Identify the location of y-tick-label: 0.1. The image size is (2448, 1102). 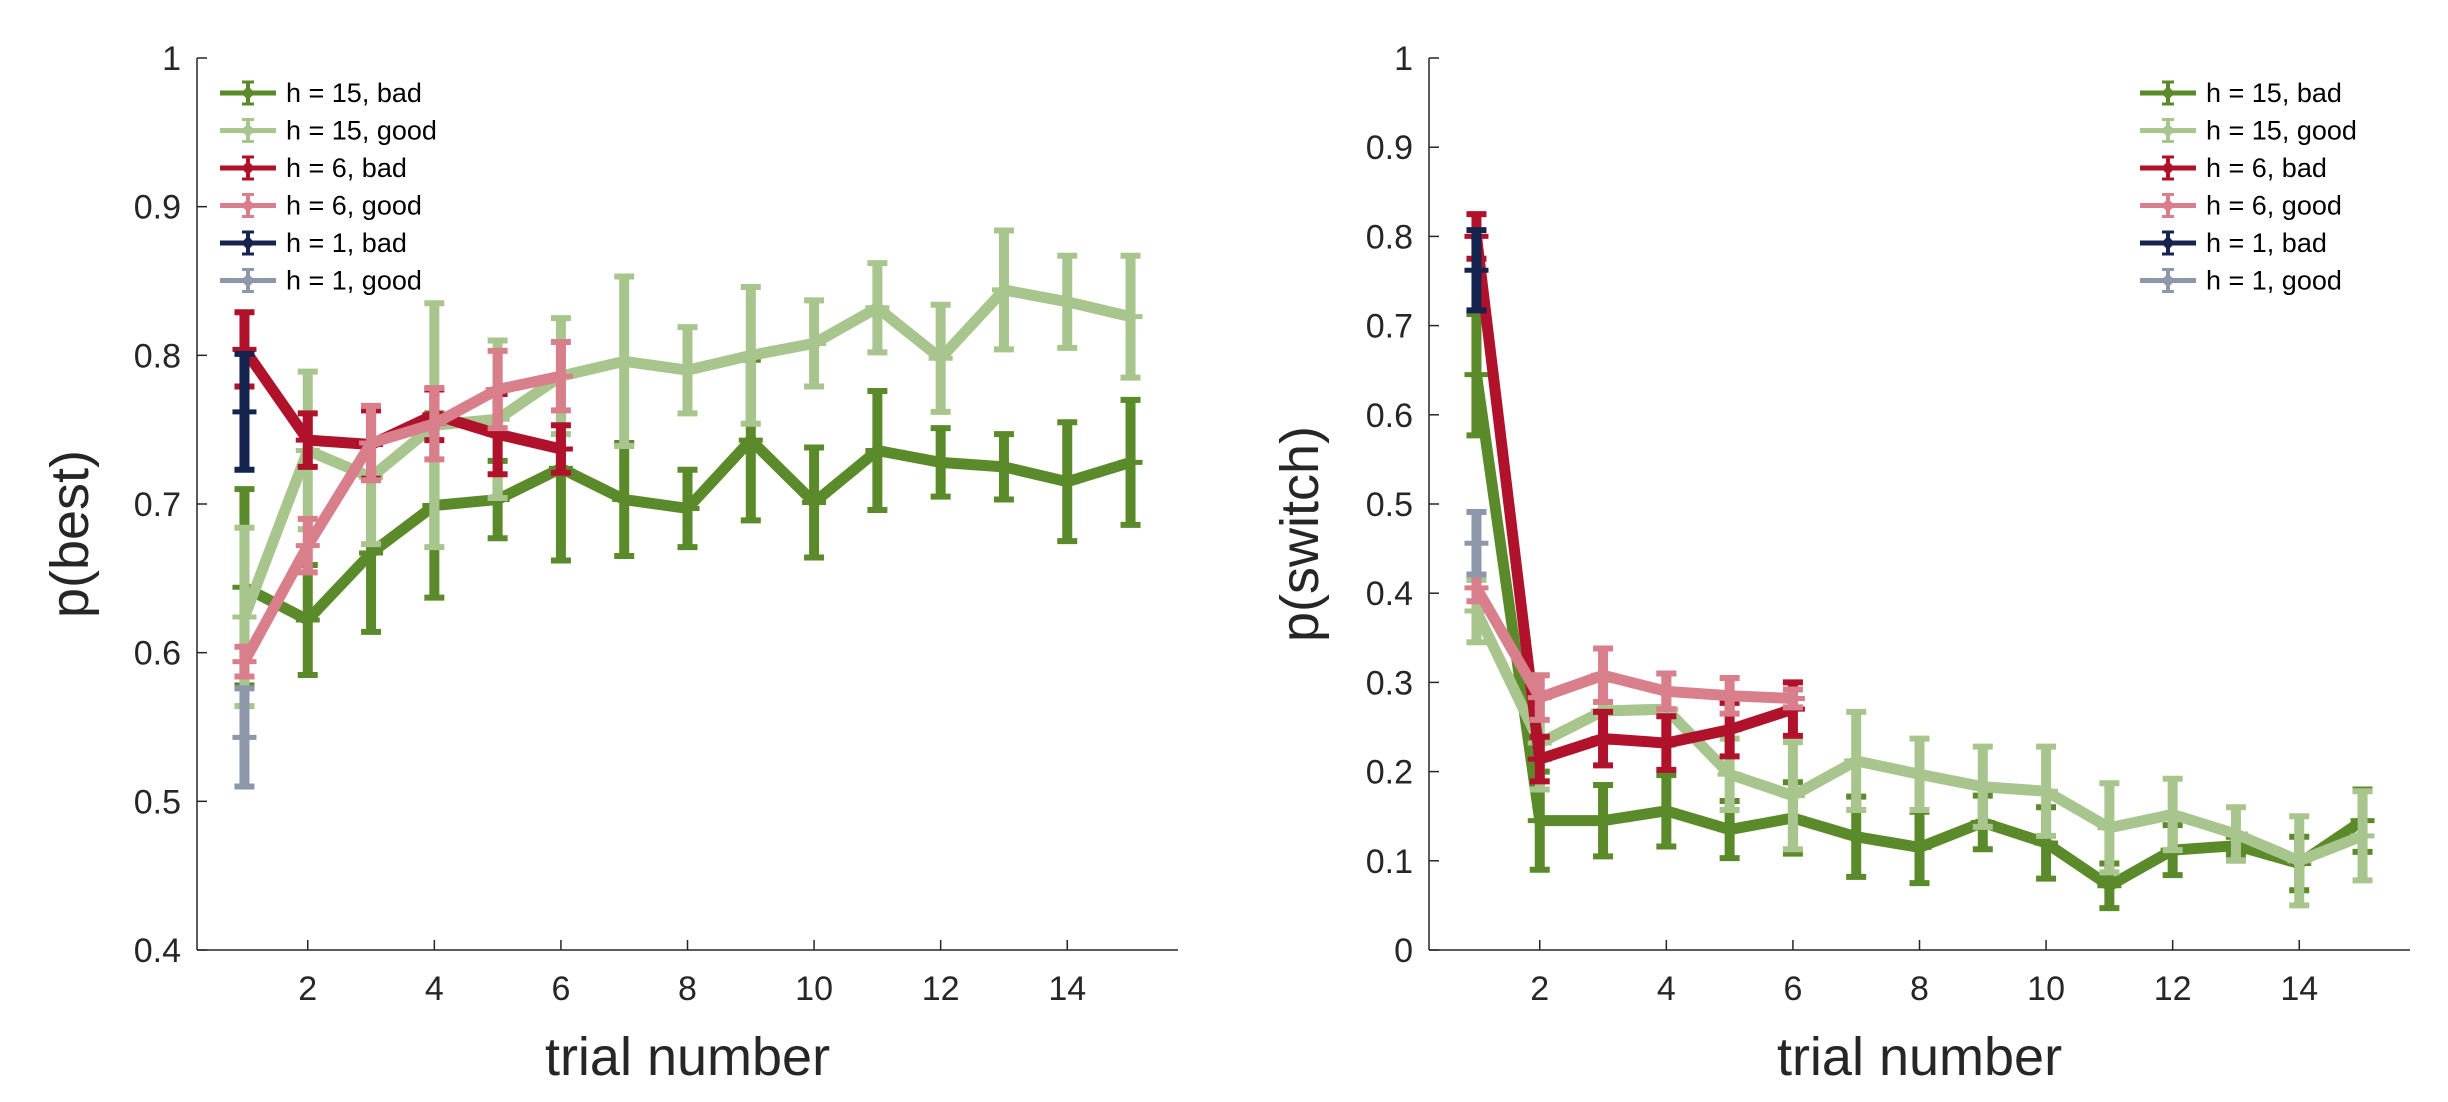
(1389, 862).